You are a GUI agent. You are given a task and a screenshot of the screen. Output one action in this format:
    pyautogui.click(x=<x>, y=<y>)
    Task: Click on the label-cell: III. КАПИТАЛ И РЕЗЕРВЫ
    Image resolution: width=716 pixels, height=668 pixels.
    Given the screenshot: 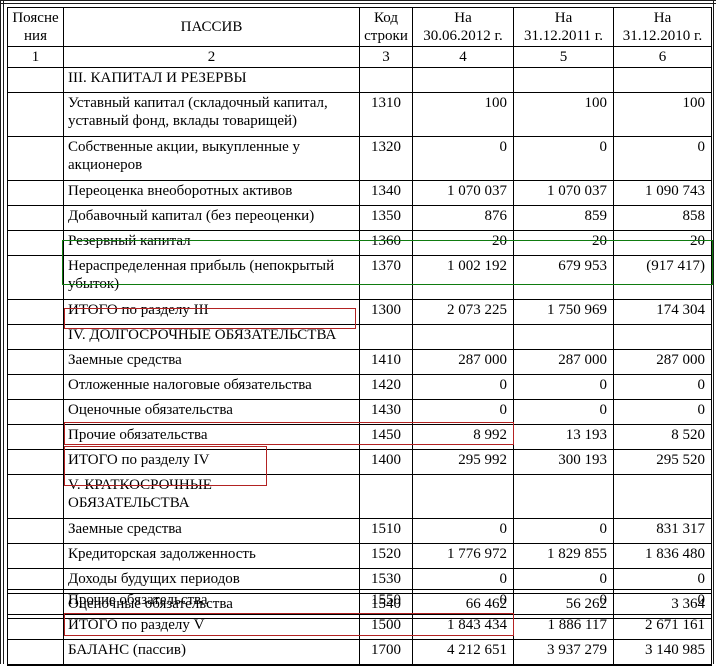 What is the action you would take?
    pyautogui.click(x=211, y=80)
    